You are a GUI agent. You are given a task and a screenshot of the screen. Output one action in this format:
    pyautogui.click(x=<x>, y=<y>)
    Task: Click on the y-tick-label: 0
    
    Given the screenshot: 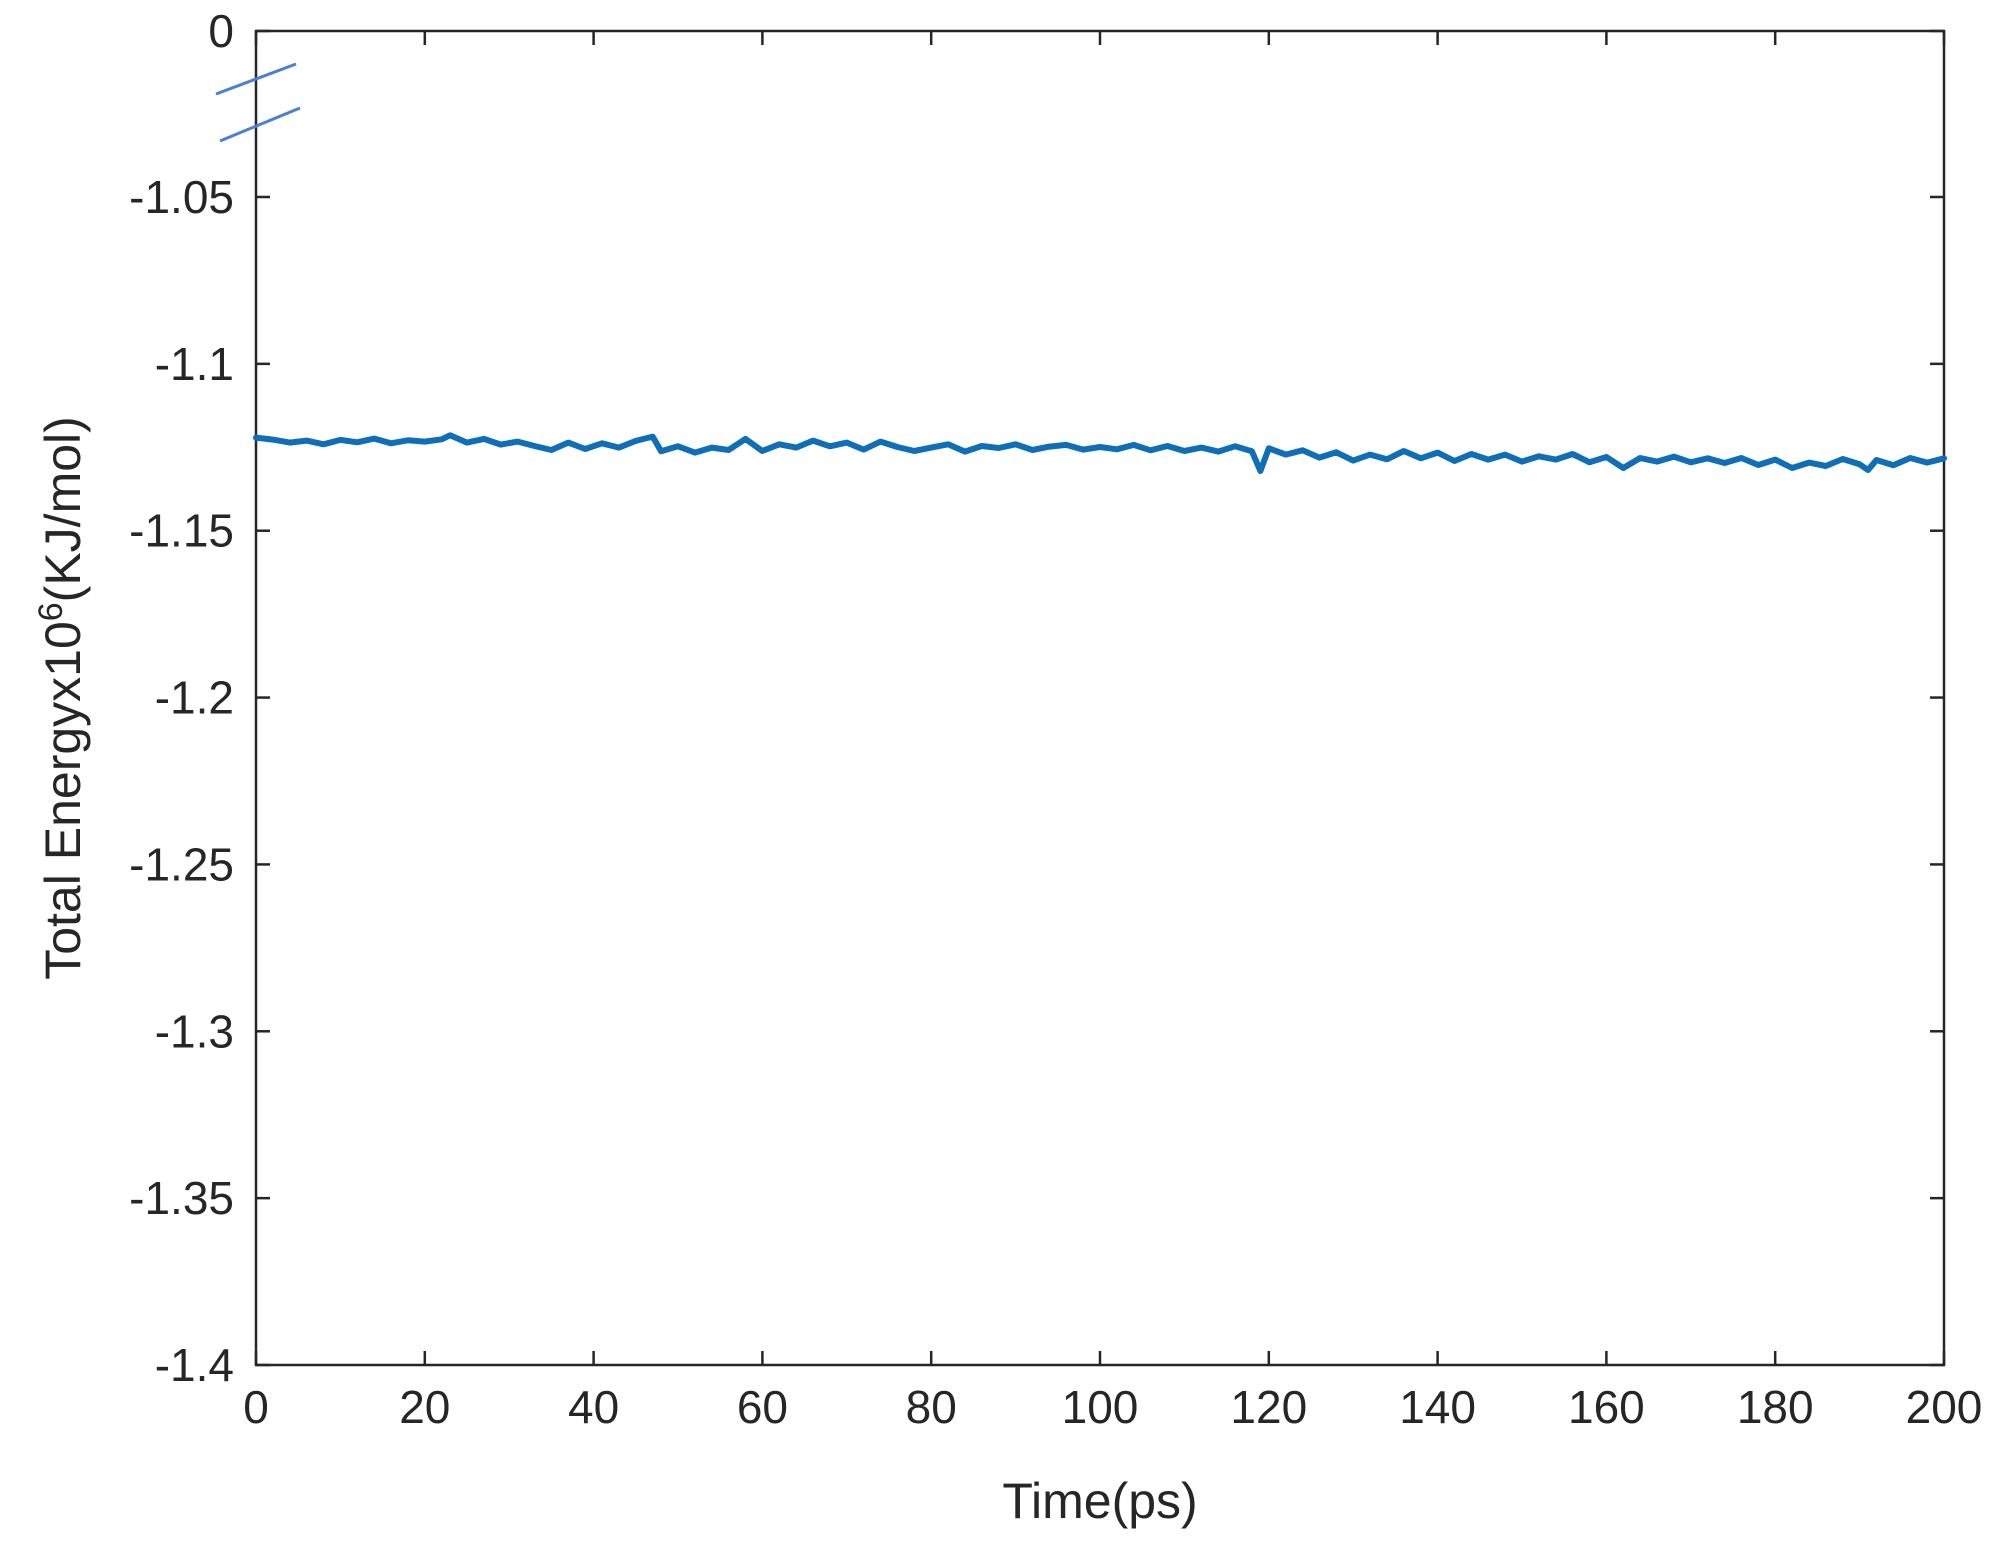 What is the action you would take?
    pyautogui.click(x=221, y=31)
    